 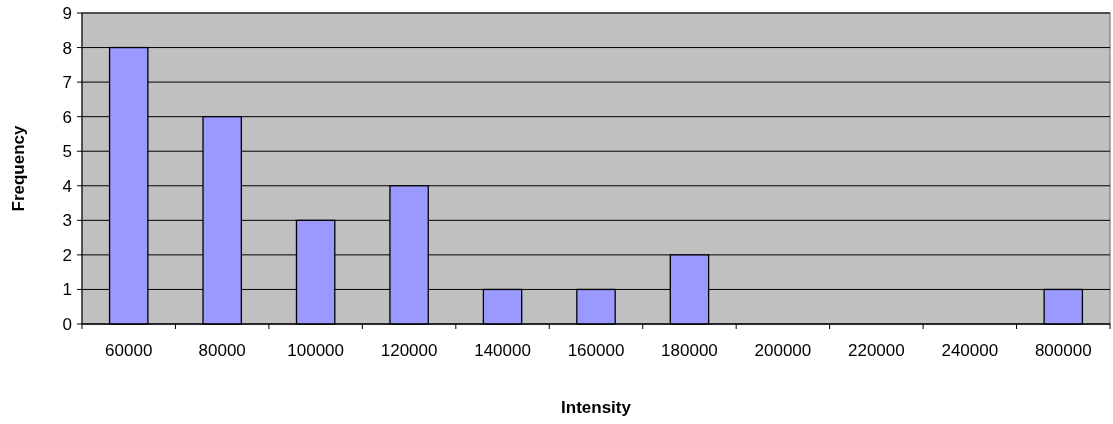 I want to click on y-tick-label: 4, so click(x=67, y=186).